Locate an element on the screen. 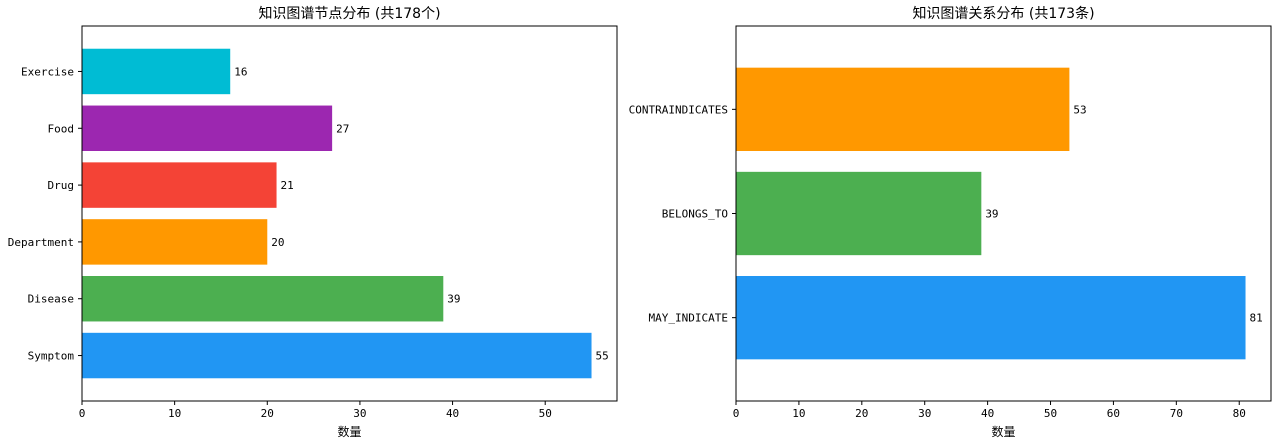  y-tick-label: BELONGS_TO is located at coordinates (695, 214).